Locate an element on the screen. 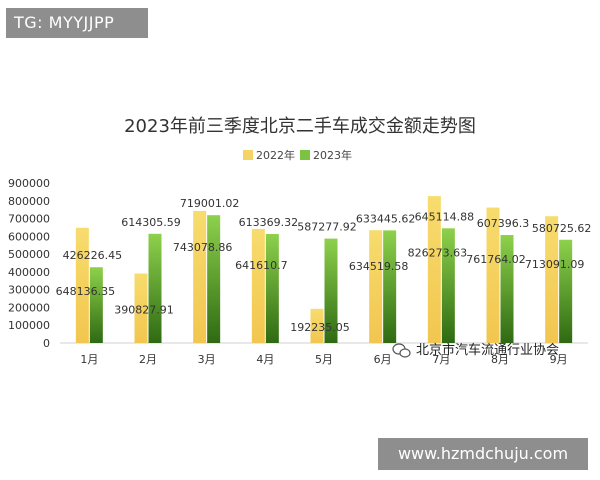  data-label-2023: 633445.62 is located at coordinates (386, 218).